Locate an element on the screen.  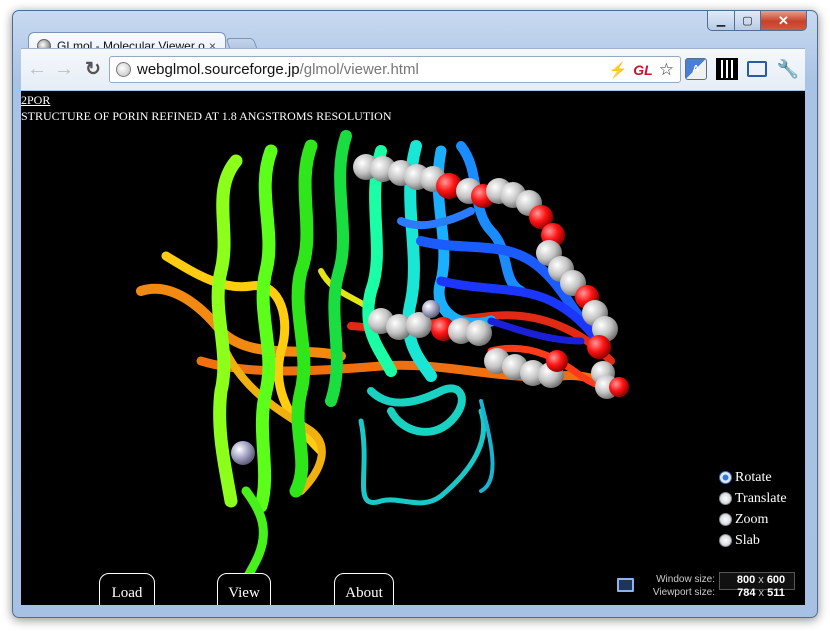
translate-extension-icon: A is located at coordinates (696, 69).